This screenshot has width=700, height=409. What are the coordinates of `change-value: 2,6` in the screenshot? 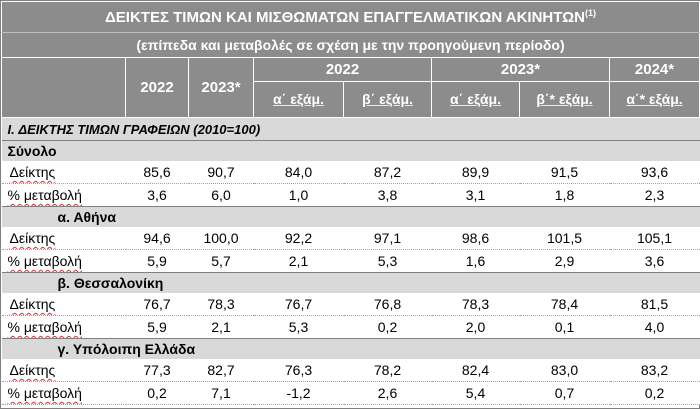 It's located at (387, 393).